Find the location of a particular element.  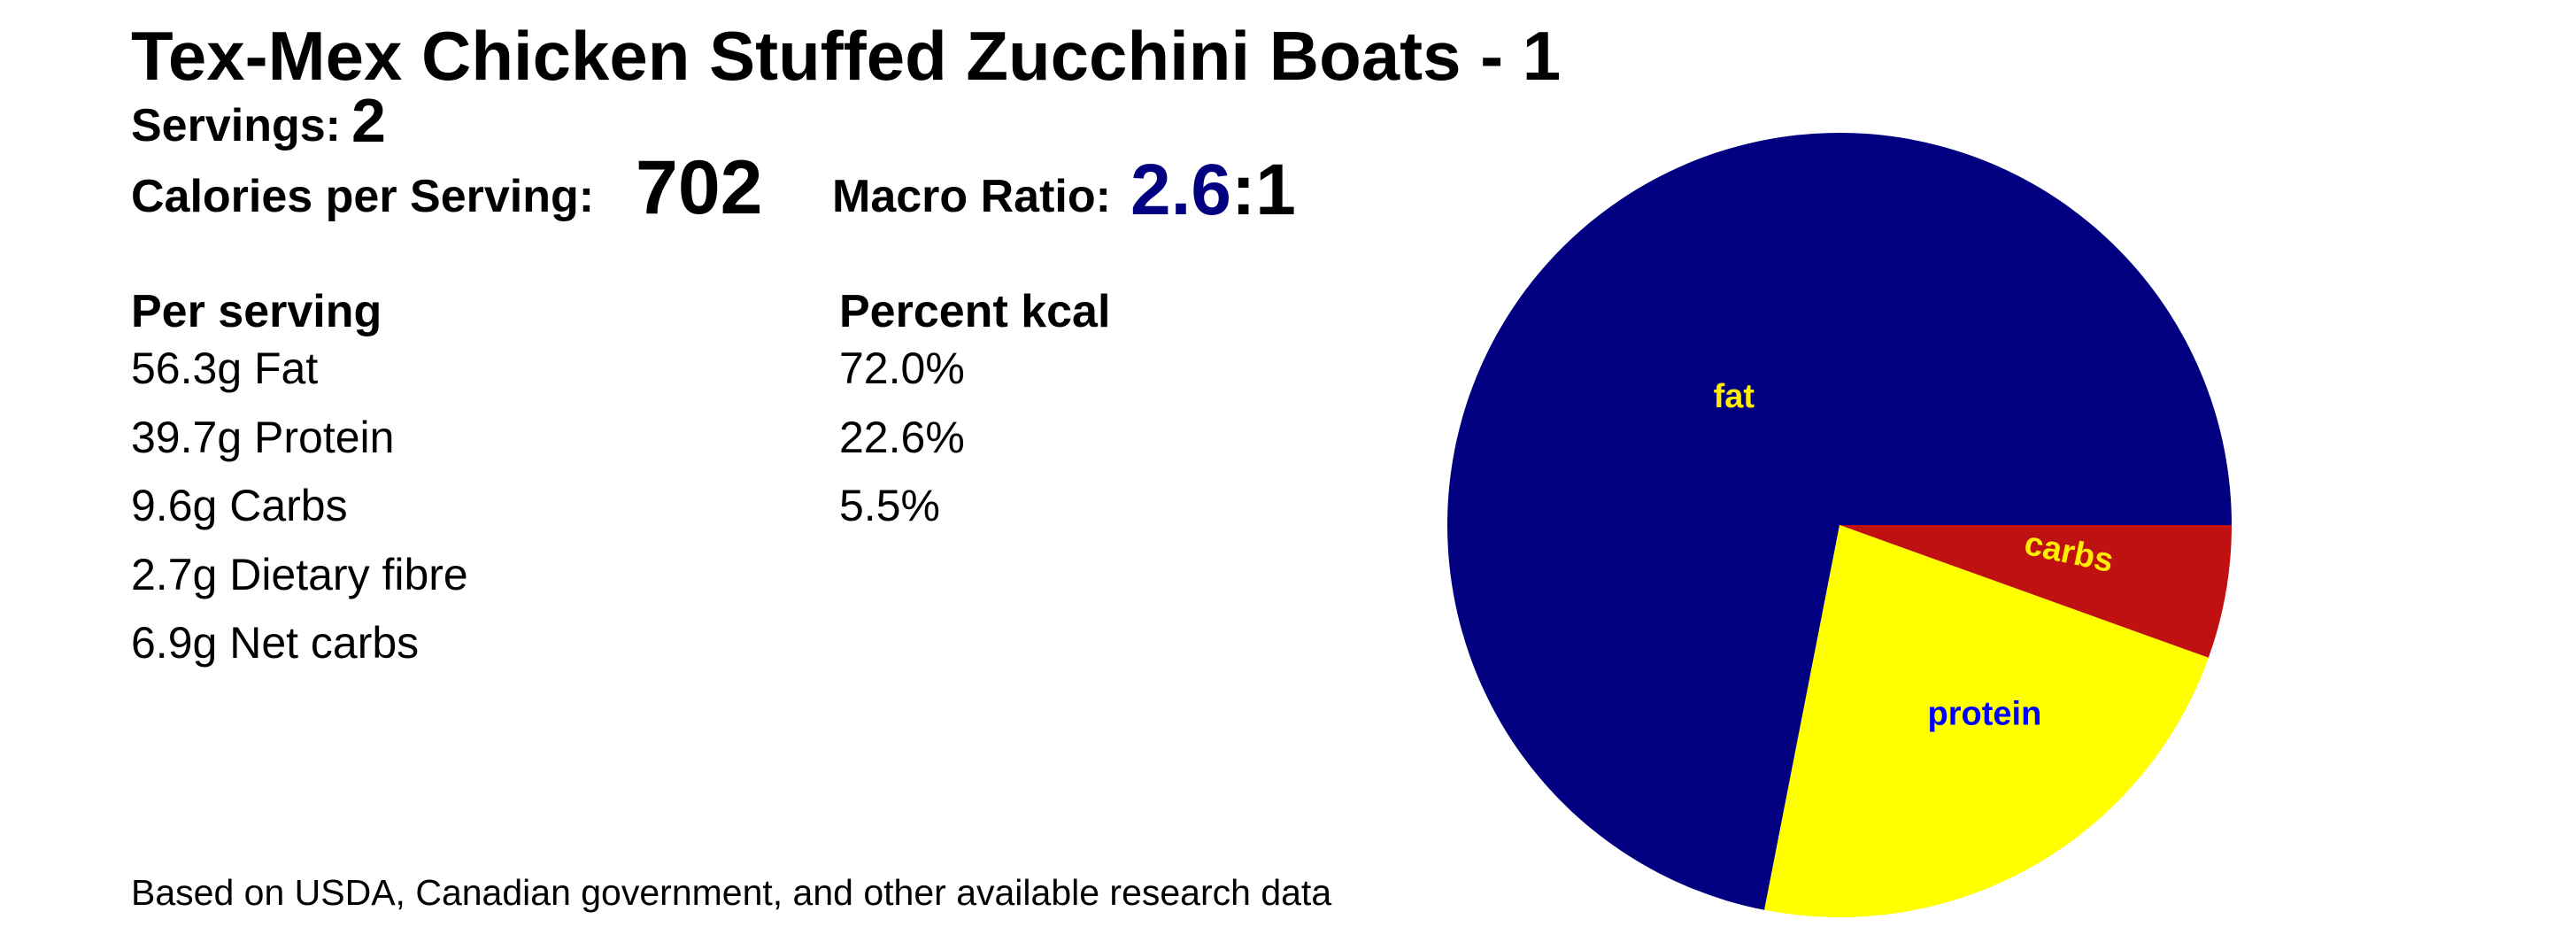

macro-ratio-value: 2.6 is located at coordinates (1180, 190).